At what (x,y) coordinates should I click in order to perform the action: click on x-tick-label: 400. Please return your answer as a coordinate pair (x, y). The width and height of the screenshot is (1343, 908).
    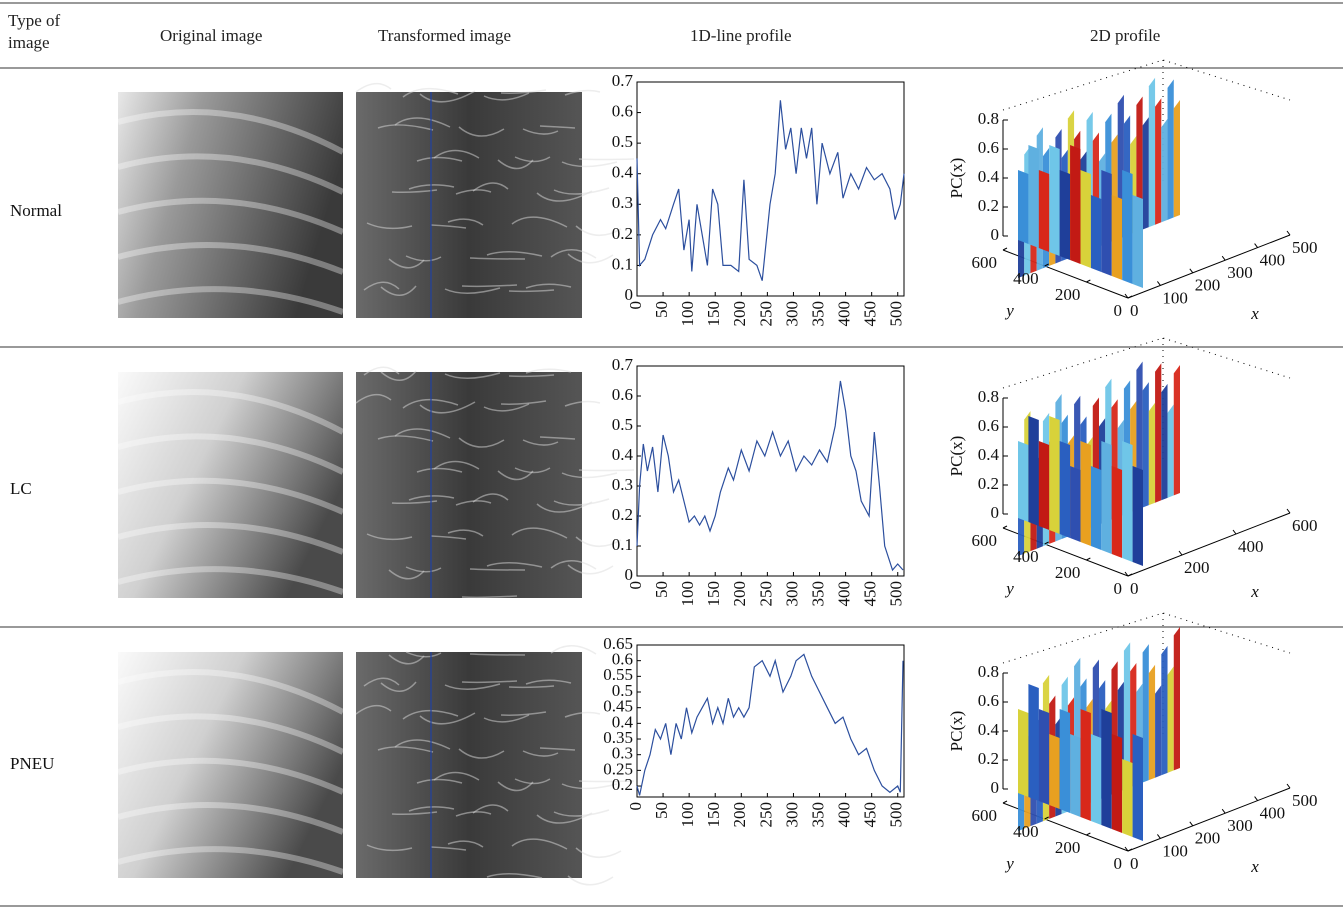
    Looking at the image, I should click on (844, 594).